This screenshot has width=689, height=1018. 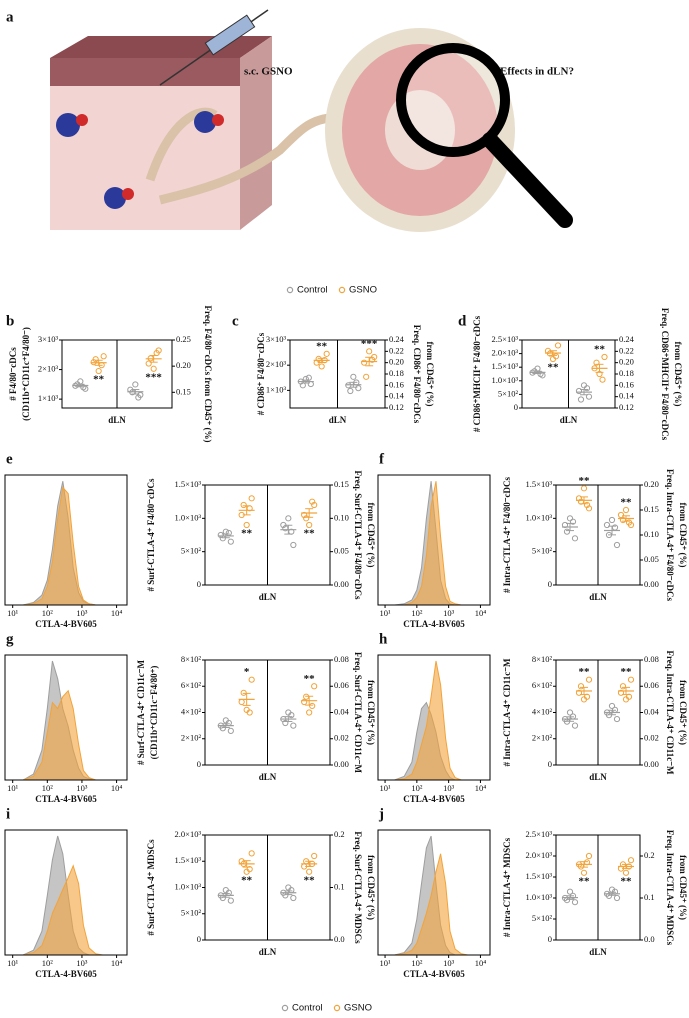 What do you see at coordinates (191, 685) in the screenshot?
I see `y-tick-label: 6×10²` at bounding box center [191, 685].